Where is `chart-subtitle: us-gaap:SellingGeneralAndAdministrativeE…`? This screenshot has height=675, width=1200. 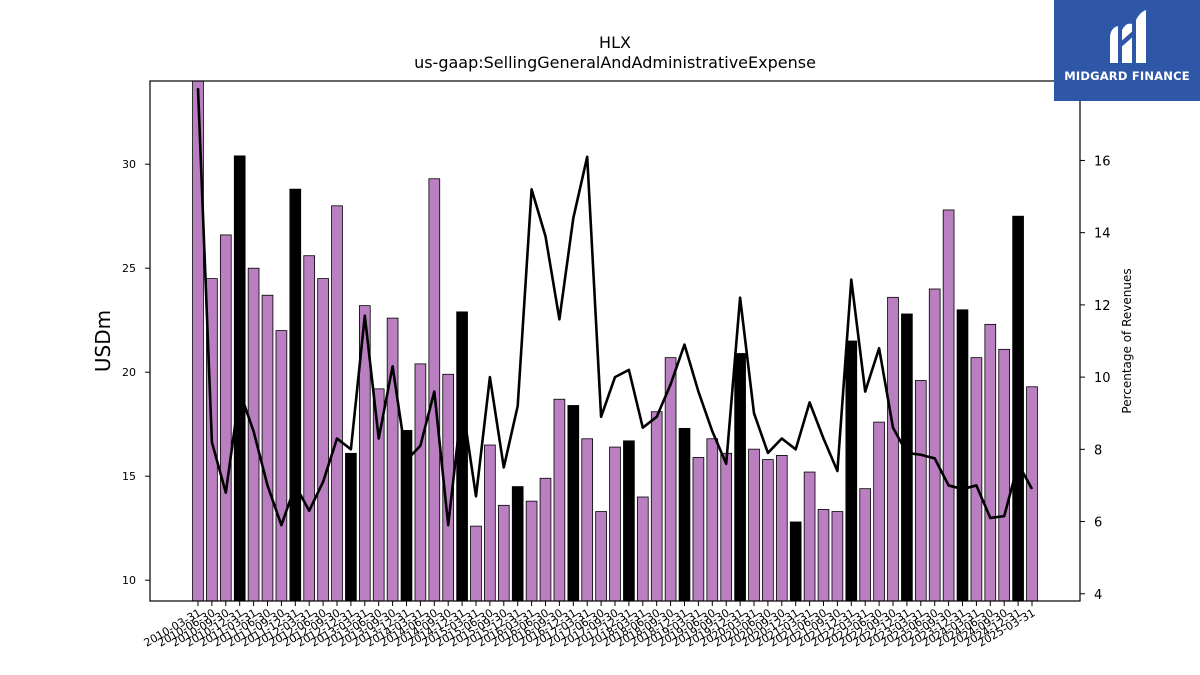
chart-subtitle: us-gaap:SellingGeneralAndAdministrativeE… is located at coordinates (615, 62).